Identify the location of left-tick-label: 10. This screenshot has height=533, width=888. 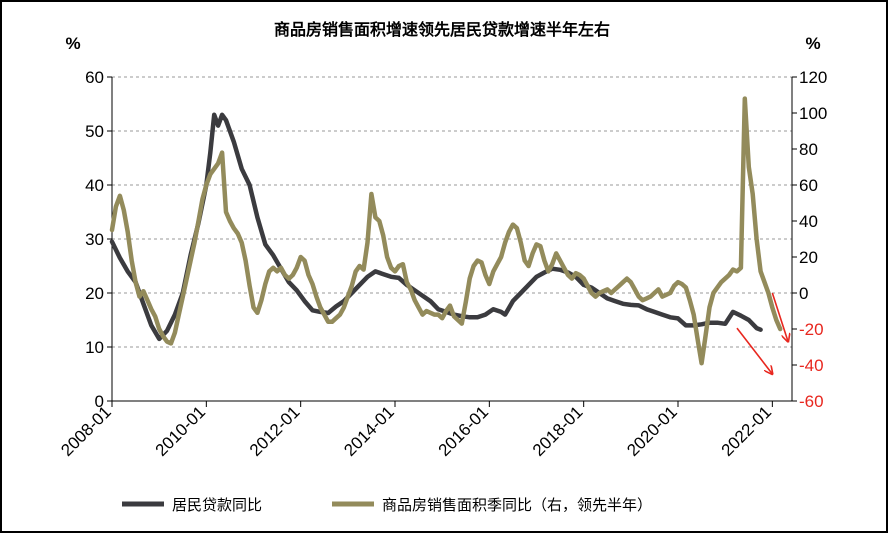
(94, 347).